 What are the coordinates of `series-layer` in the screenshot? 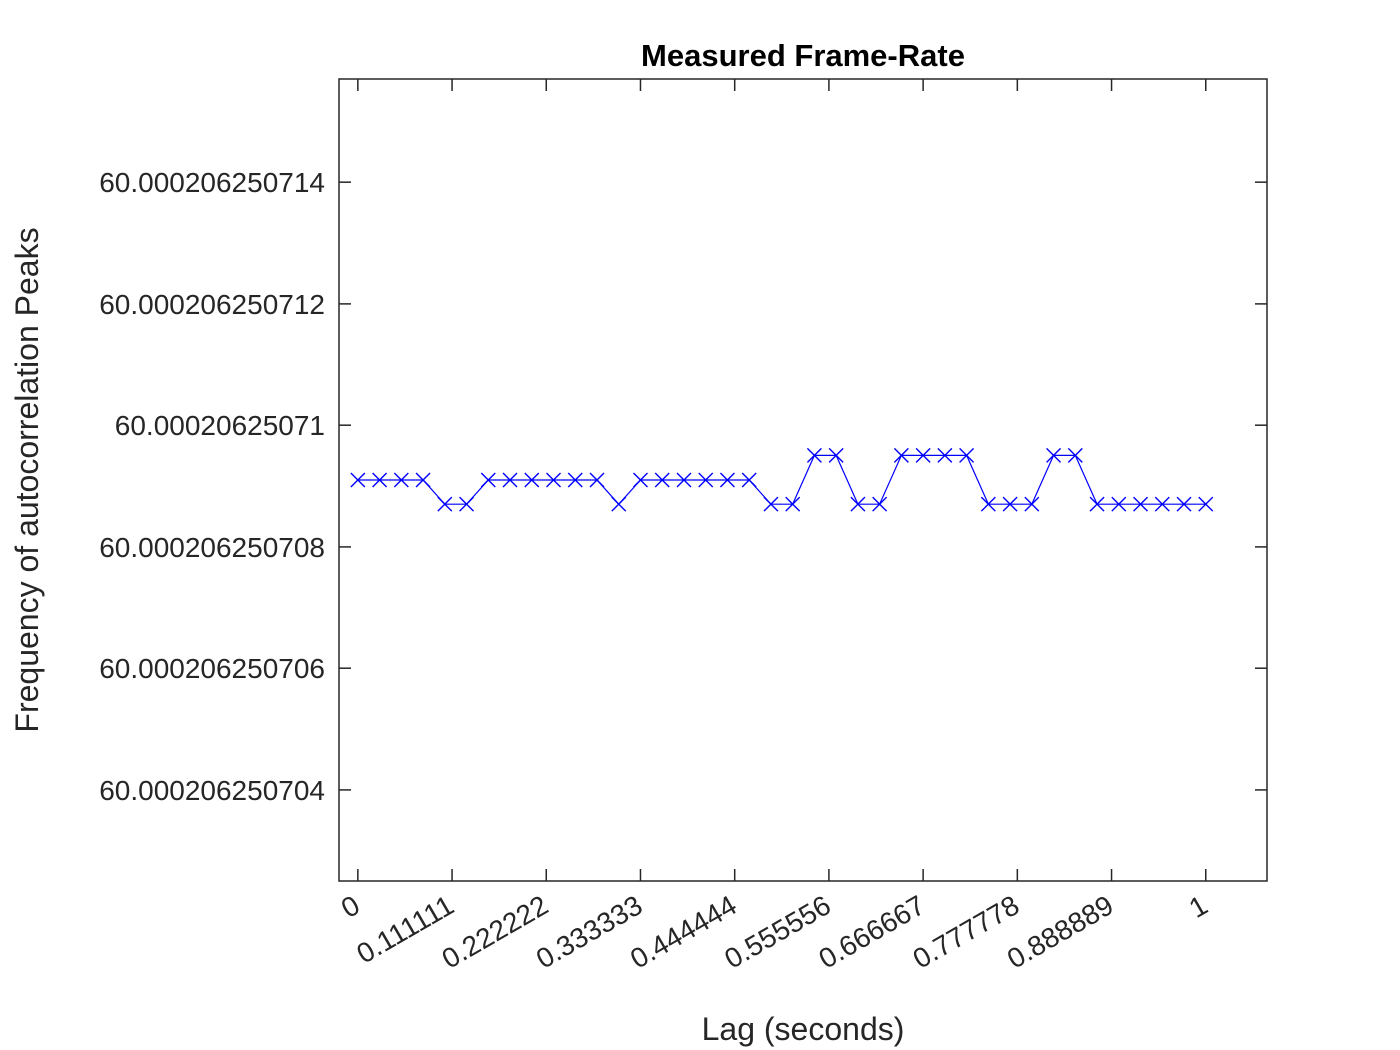 It's located at (782, 479).